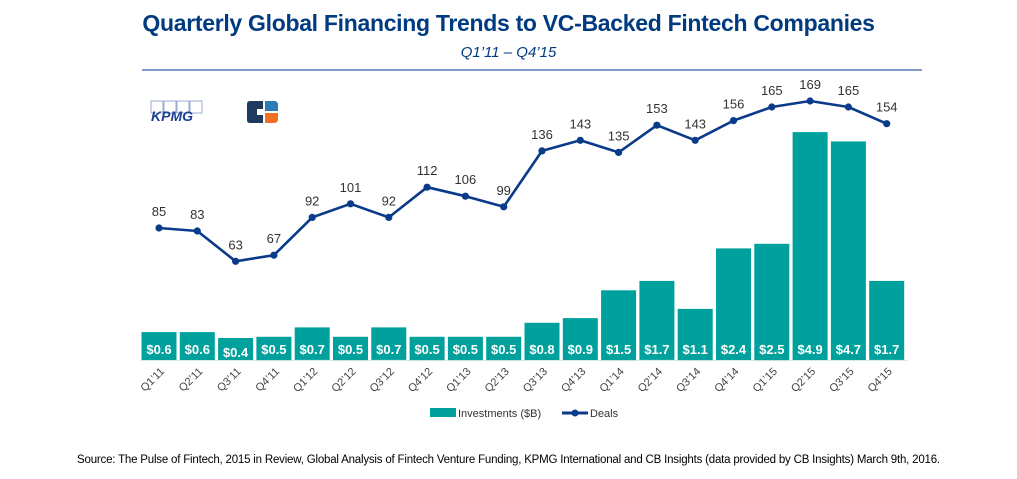 The height and width of the screenshot is (479, 1017). I want to click on investment-bar-label: $1.1, so click(695, 349).